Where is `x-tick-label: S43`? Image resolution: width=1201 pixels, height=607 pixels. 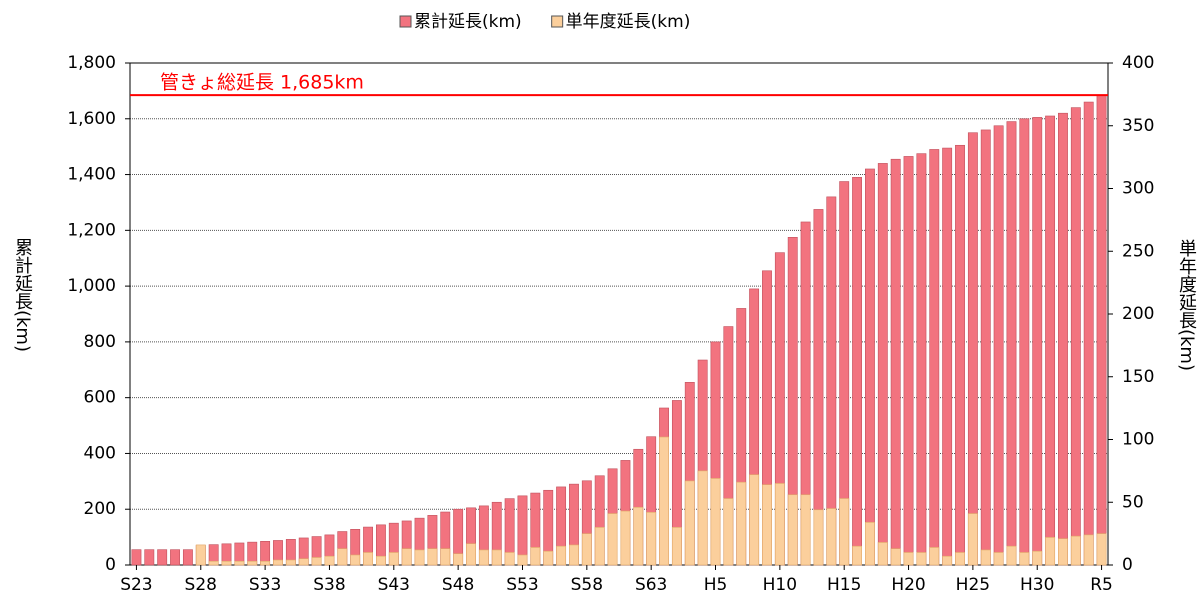
x-tick-label: S43 is located at coordinates (394, 585).